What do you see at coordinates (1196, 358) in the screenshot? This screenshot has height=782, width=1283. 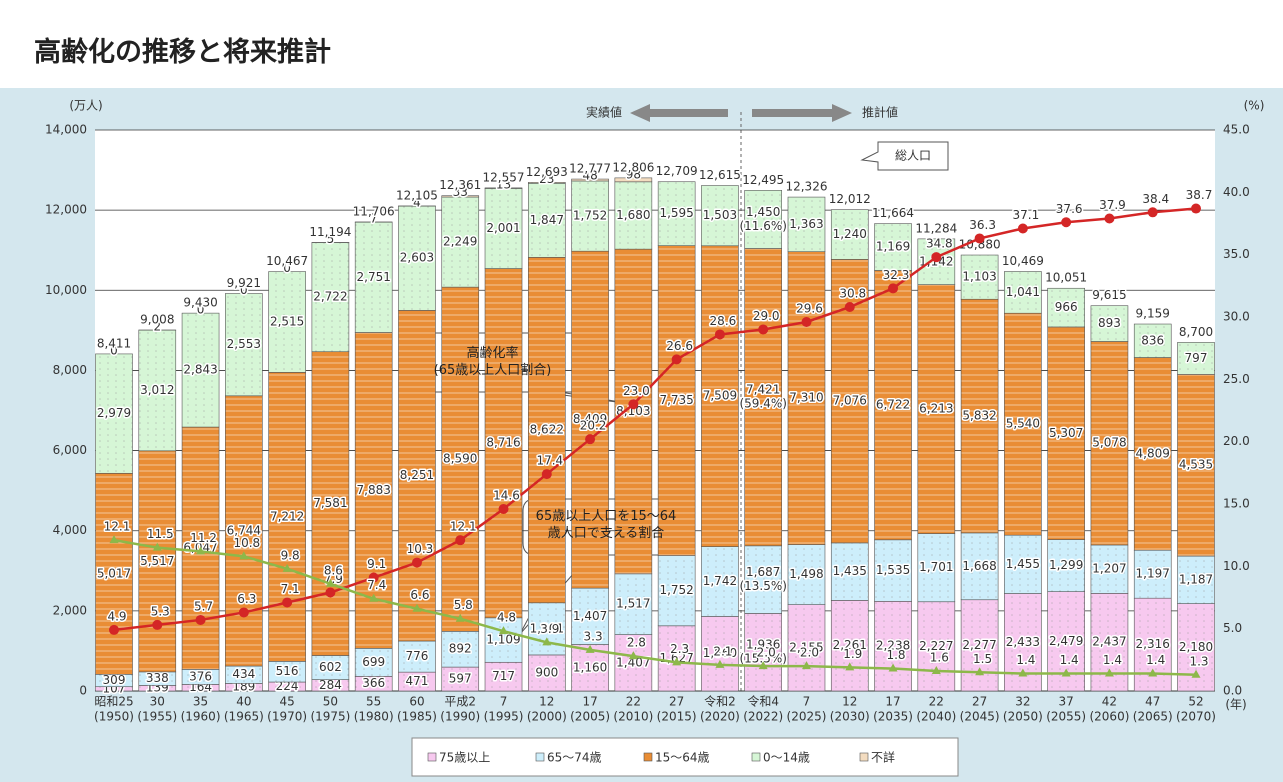 I see `bar-label: 797` at bounding box center [1196, 358].